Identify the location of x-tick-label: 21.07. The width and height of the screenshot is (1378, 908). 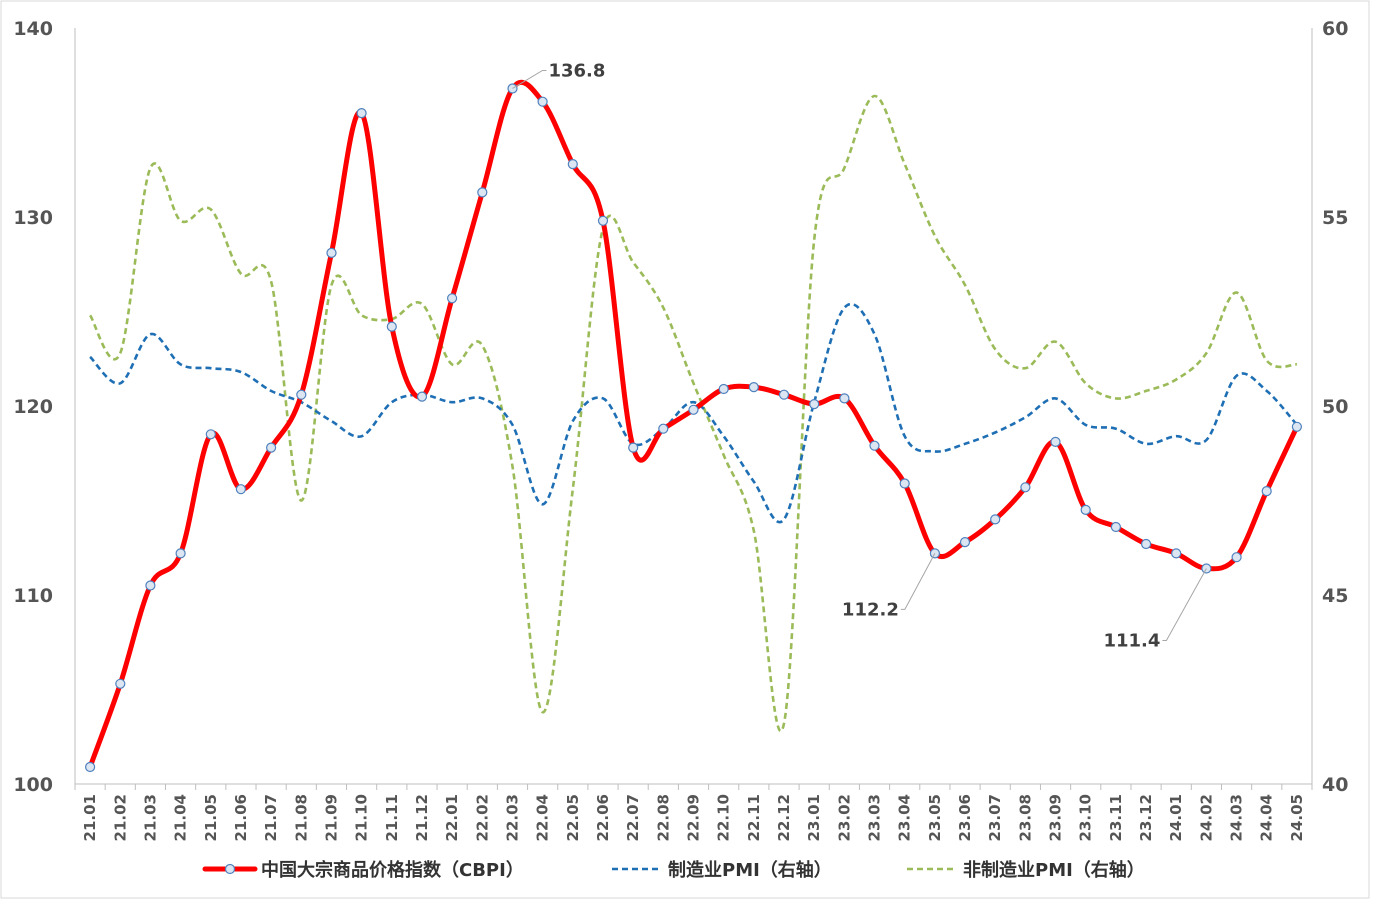
(271, 817).